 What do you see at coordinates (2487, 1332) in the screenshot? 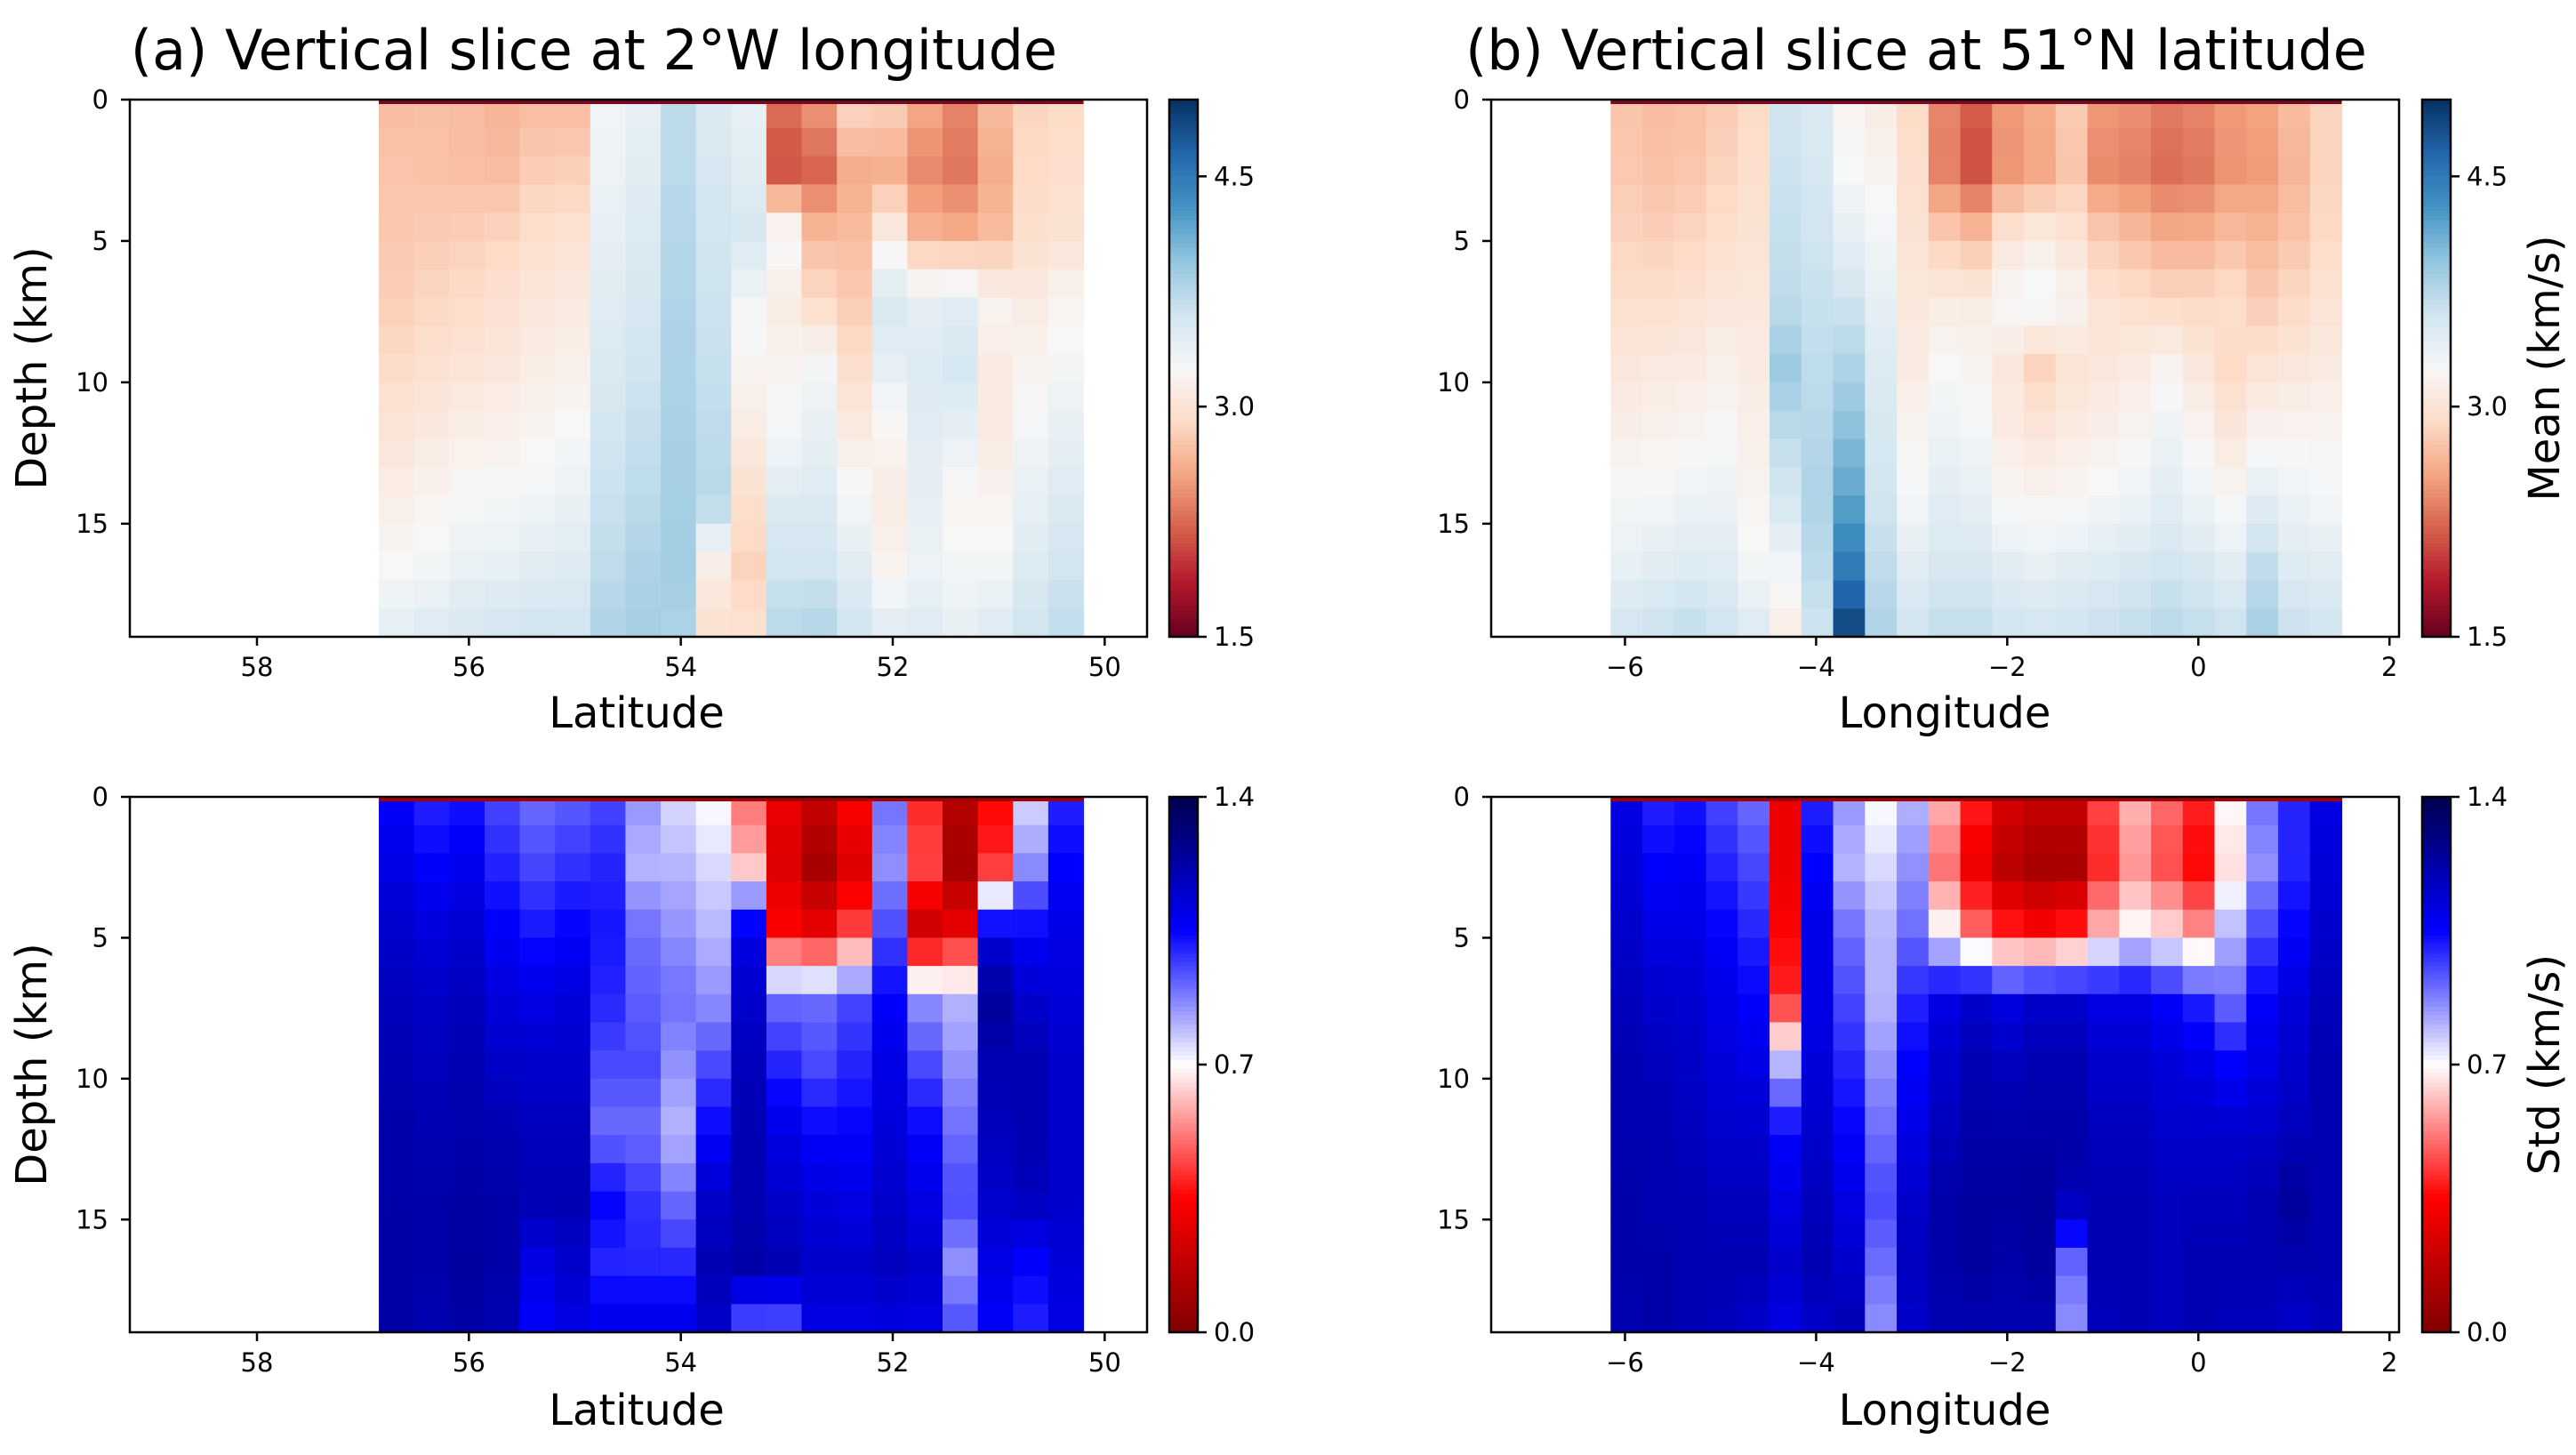
I see `colorbar-tick-label: 0.0` at bounding box center [2487, 1332].